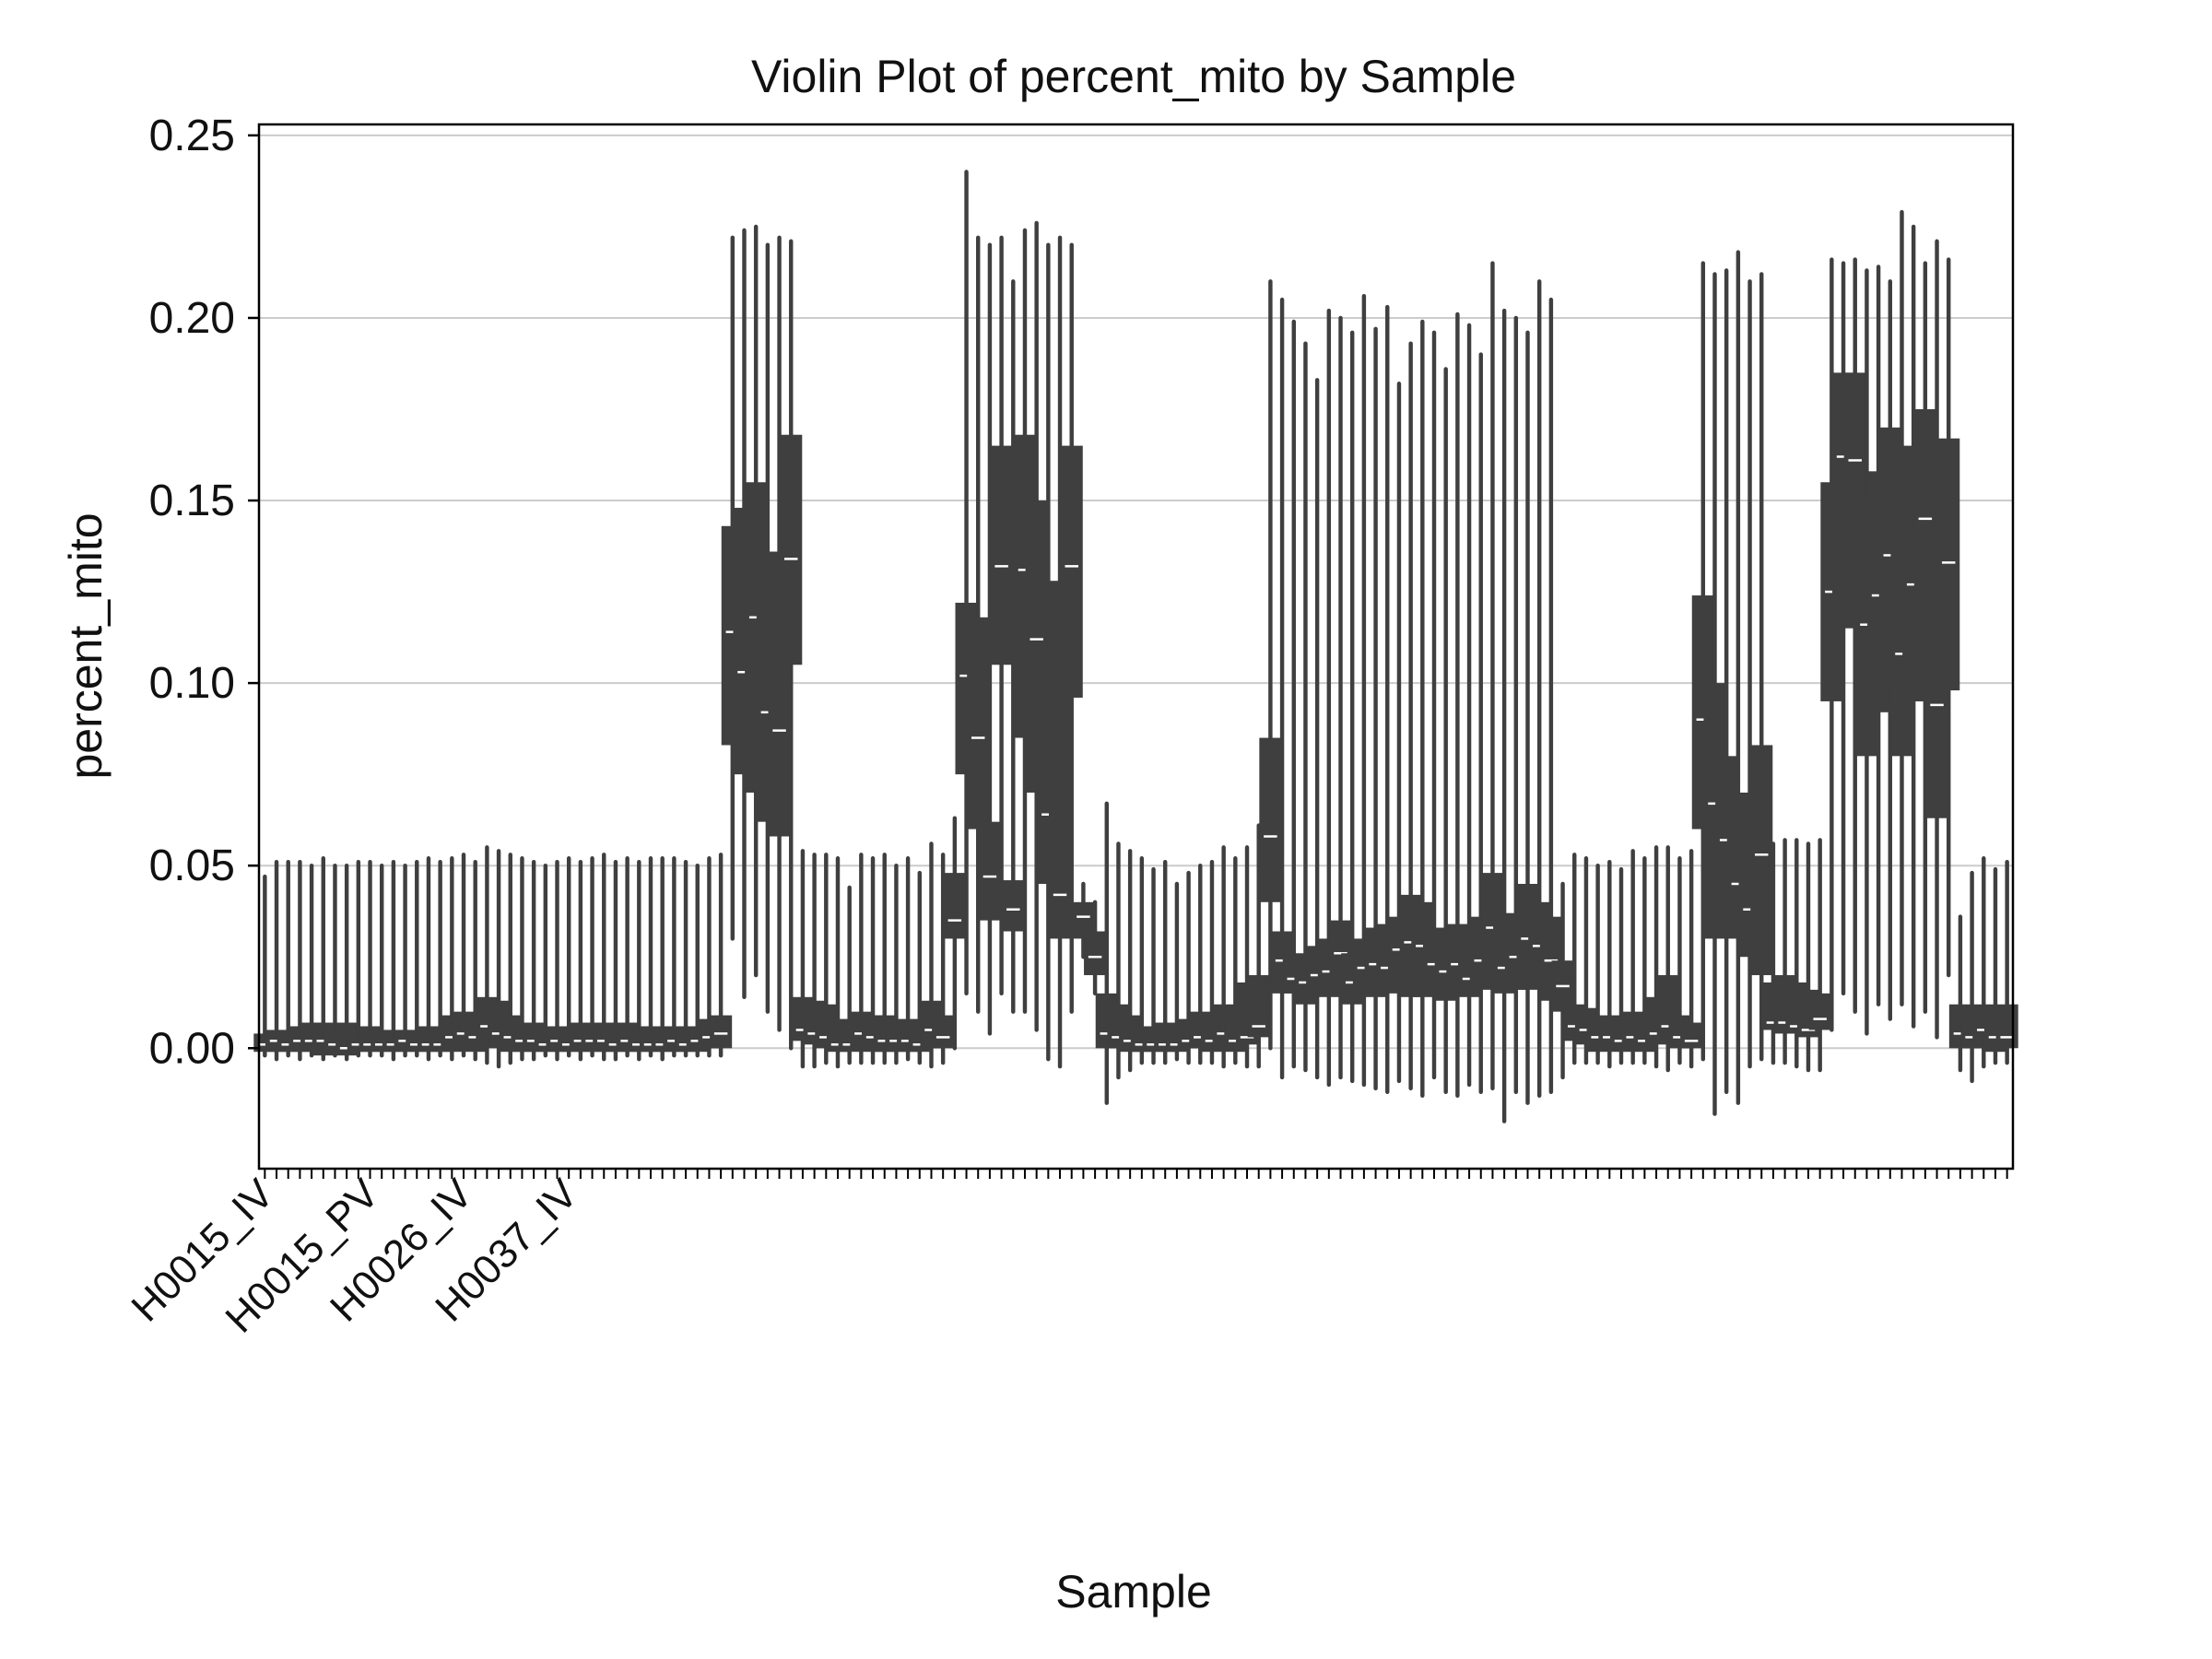  Describe the element at coordinates (192, 1048) in the screenshot. I see `y-tick-label: 0.00` at that location.